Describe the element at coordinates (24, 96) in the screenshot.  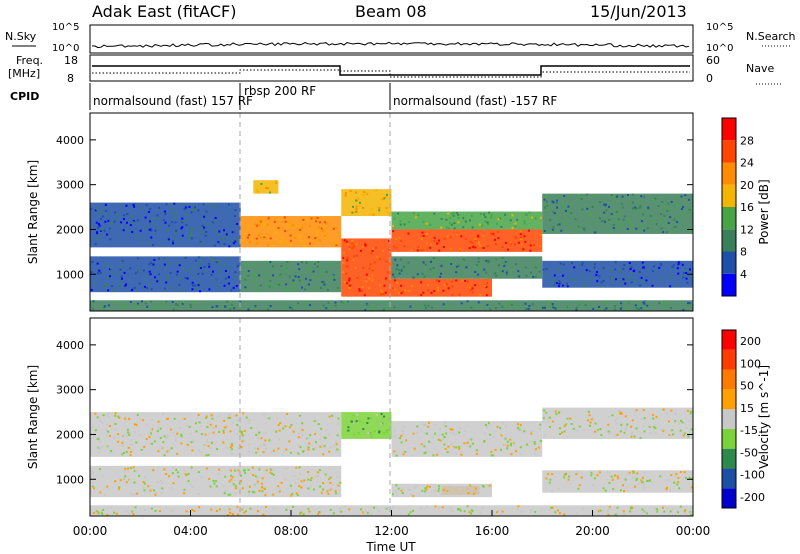
I see `cpid-label: CPID` at that location.